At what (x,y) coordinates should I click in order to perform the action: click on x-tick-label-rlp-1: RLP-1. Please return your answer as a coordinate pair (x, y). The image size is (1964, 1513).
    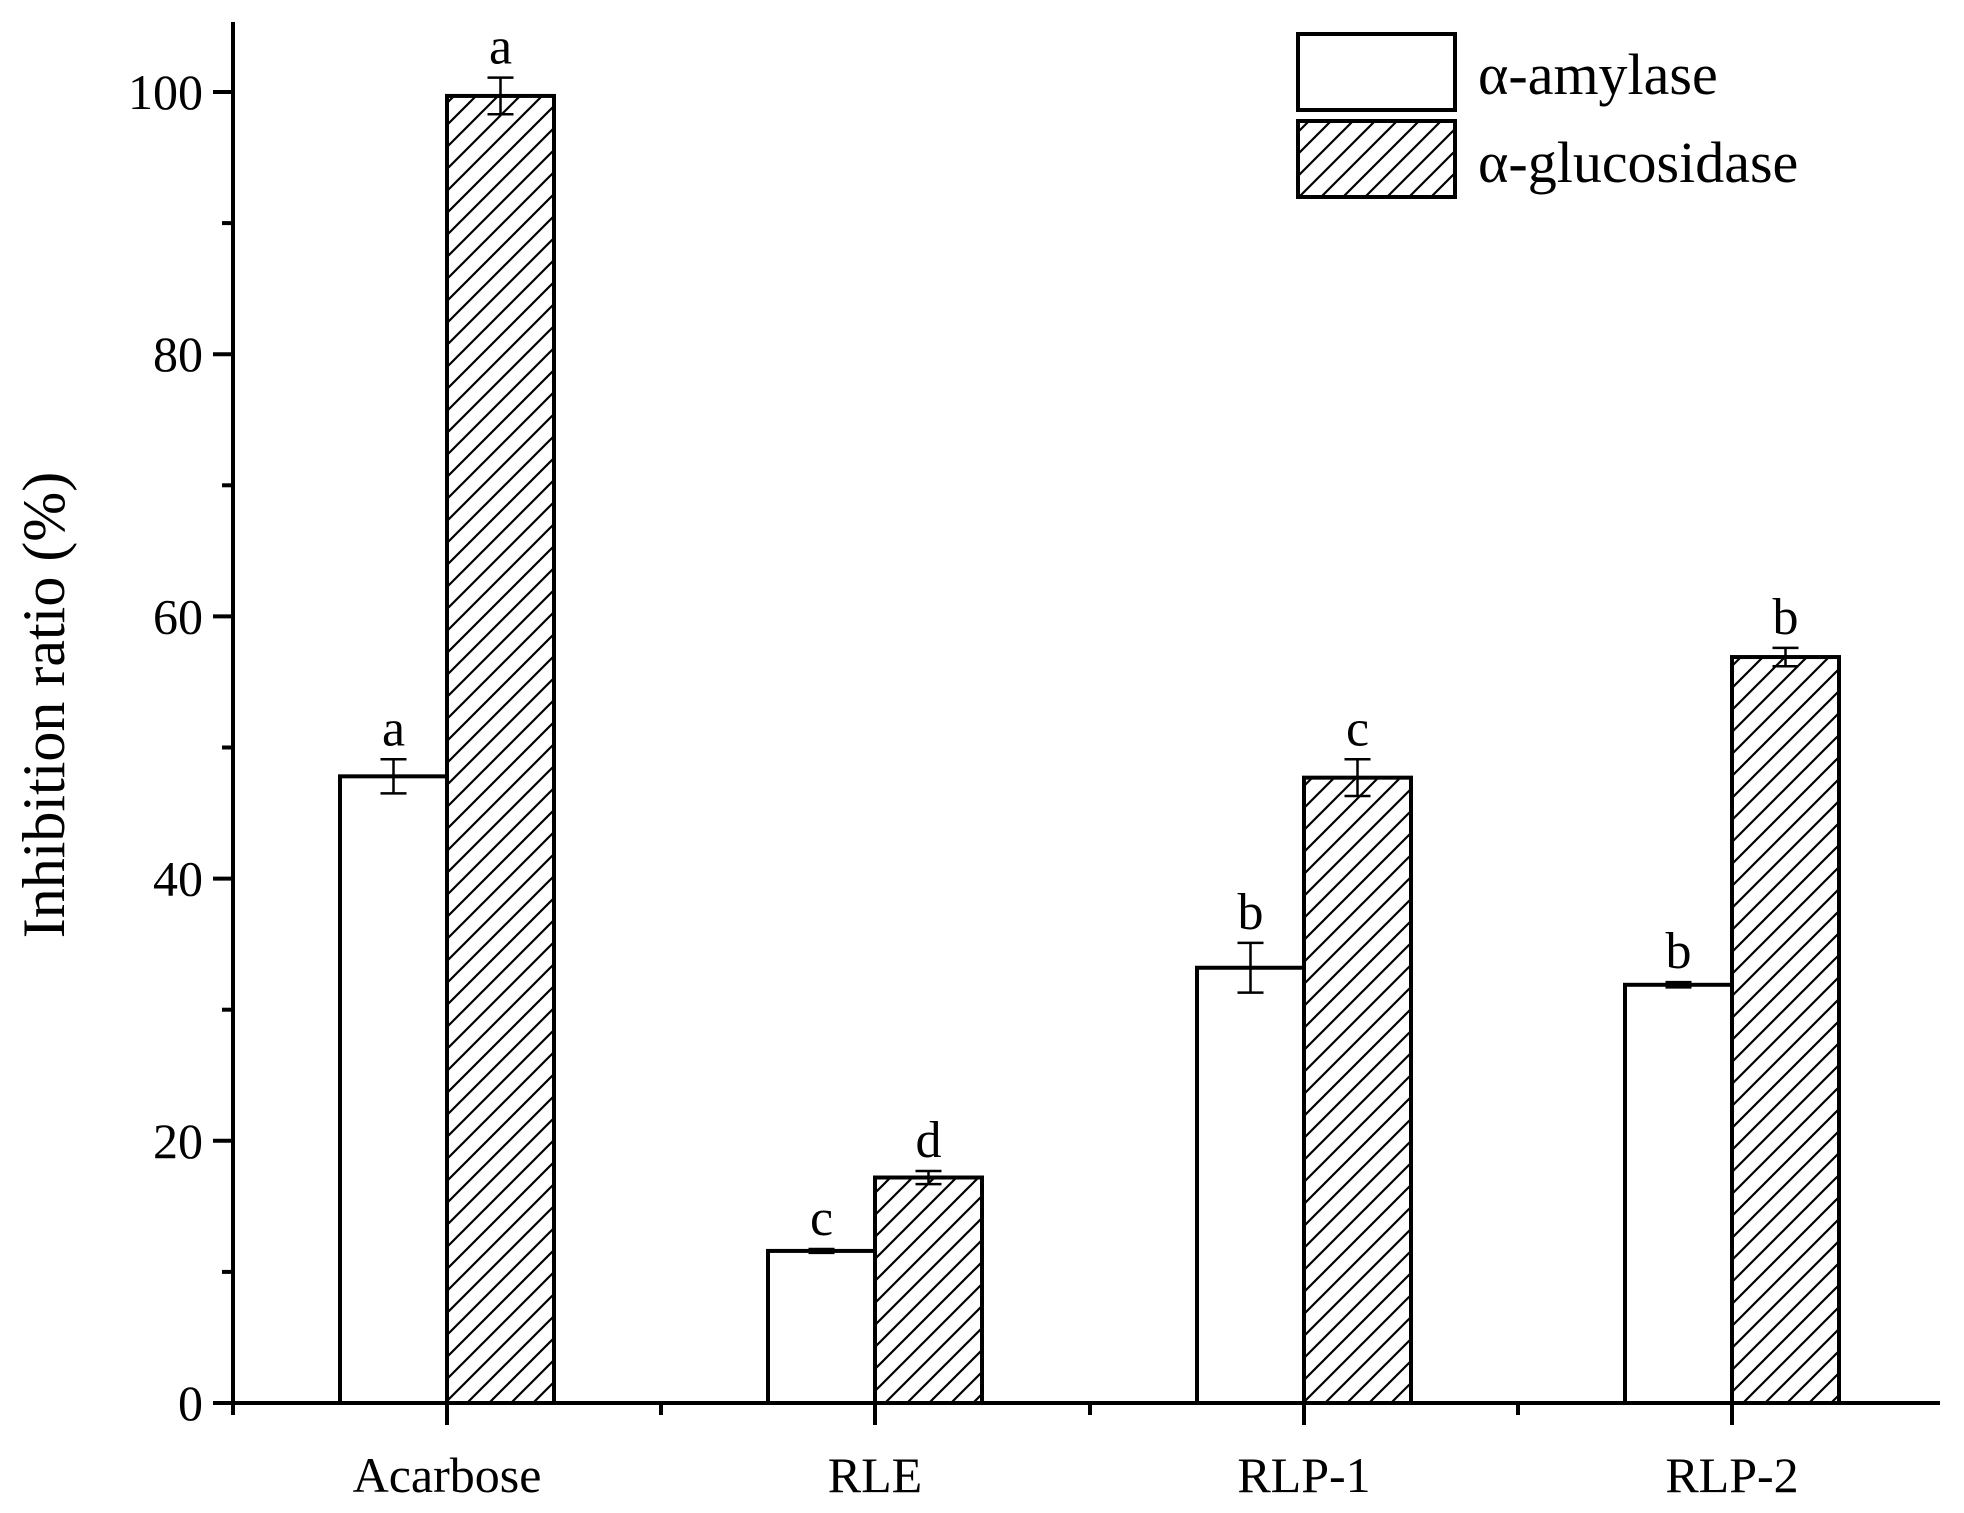
    Looking at the image, I should click on (1303, 1475).